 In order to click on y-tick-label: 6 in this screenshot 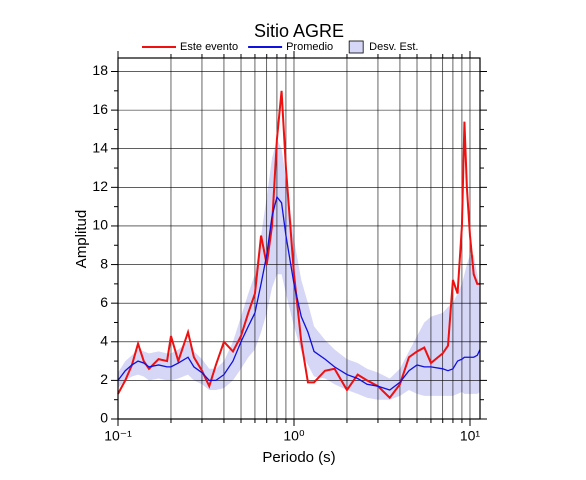, I will do `click(104, 302)`.